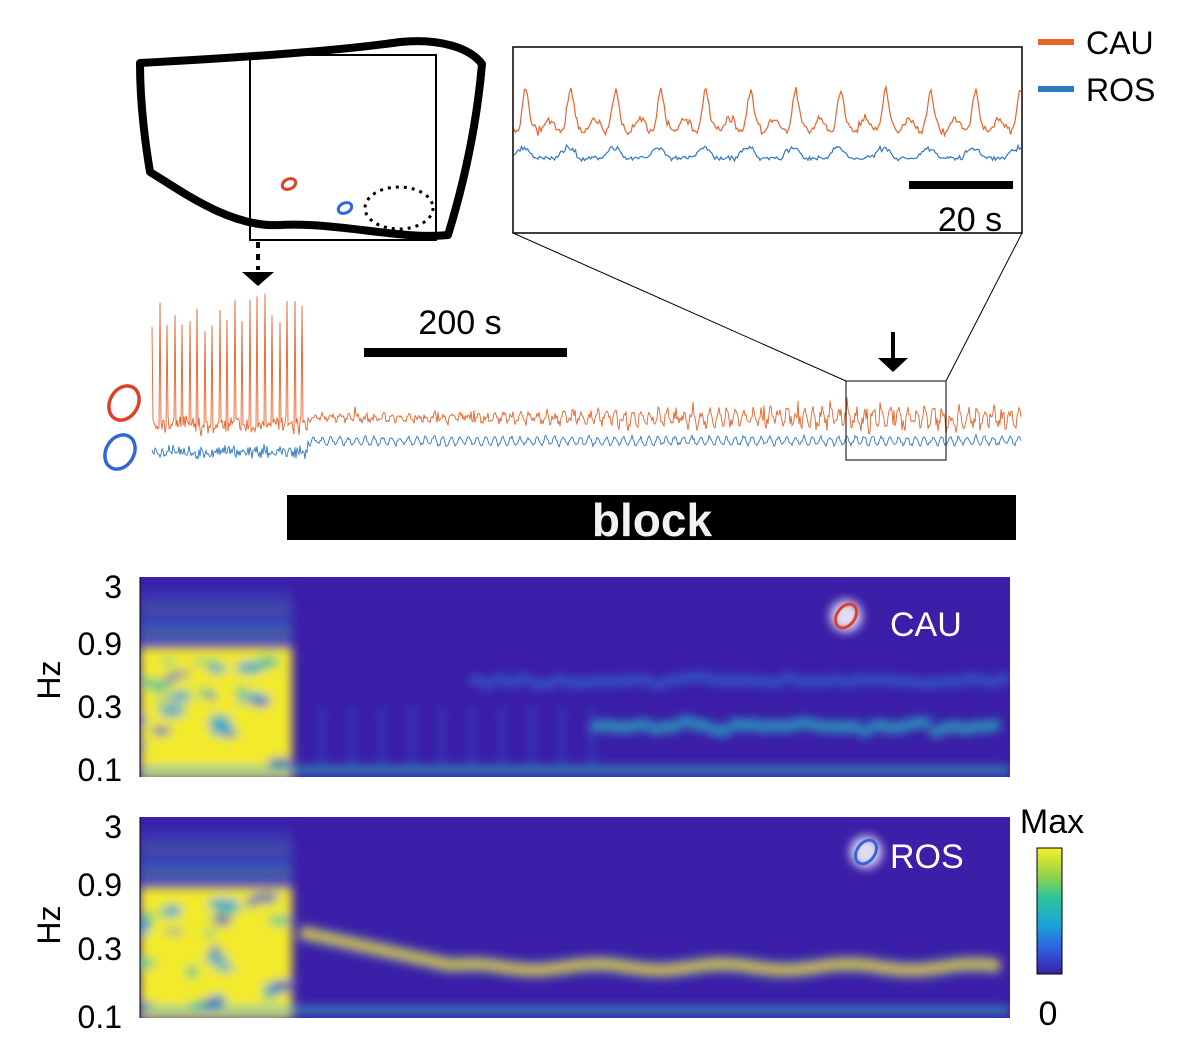 Image resolution: width=1200 pixels, height=1048 pixels. What do you see at coordinates (1049, 911) in the screenshot?
I see `colorbar-gradient` at bounding box center [1049, 911].